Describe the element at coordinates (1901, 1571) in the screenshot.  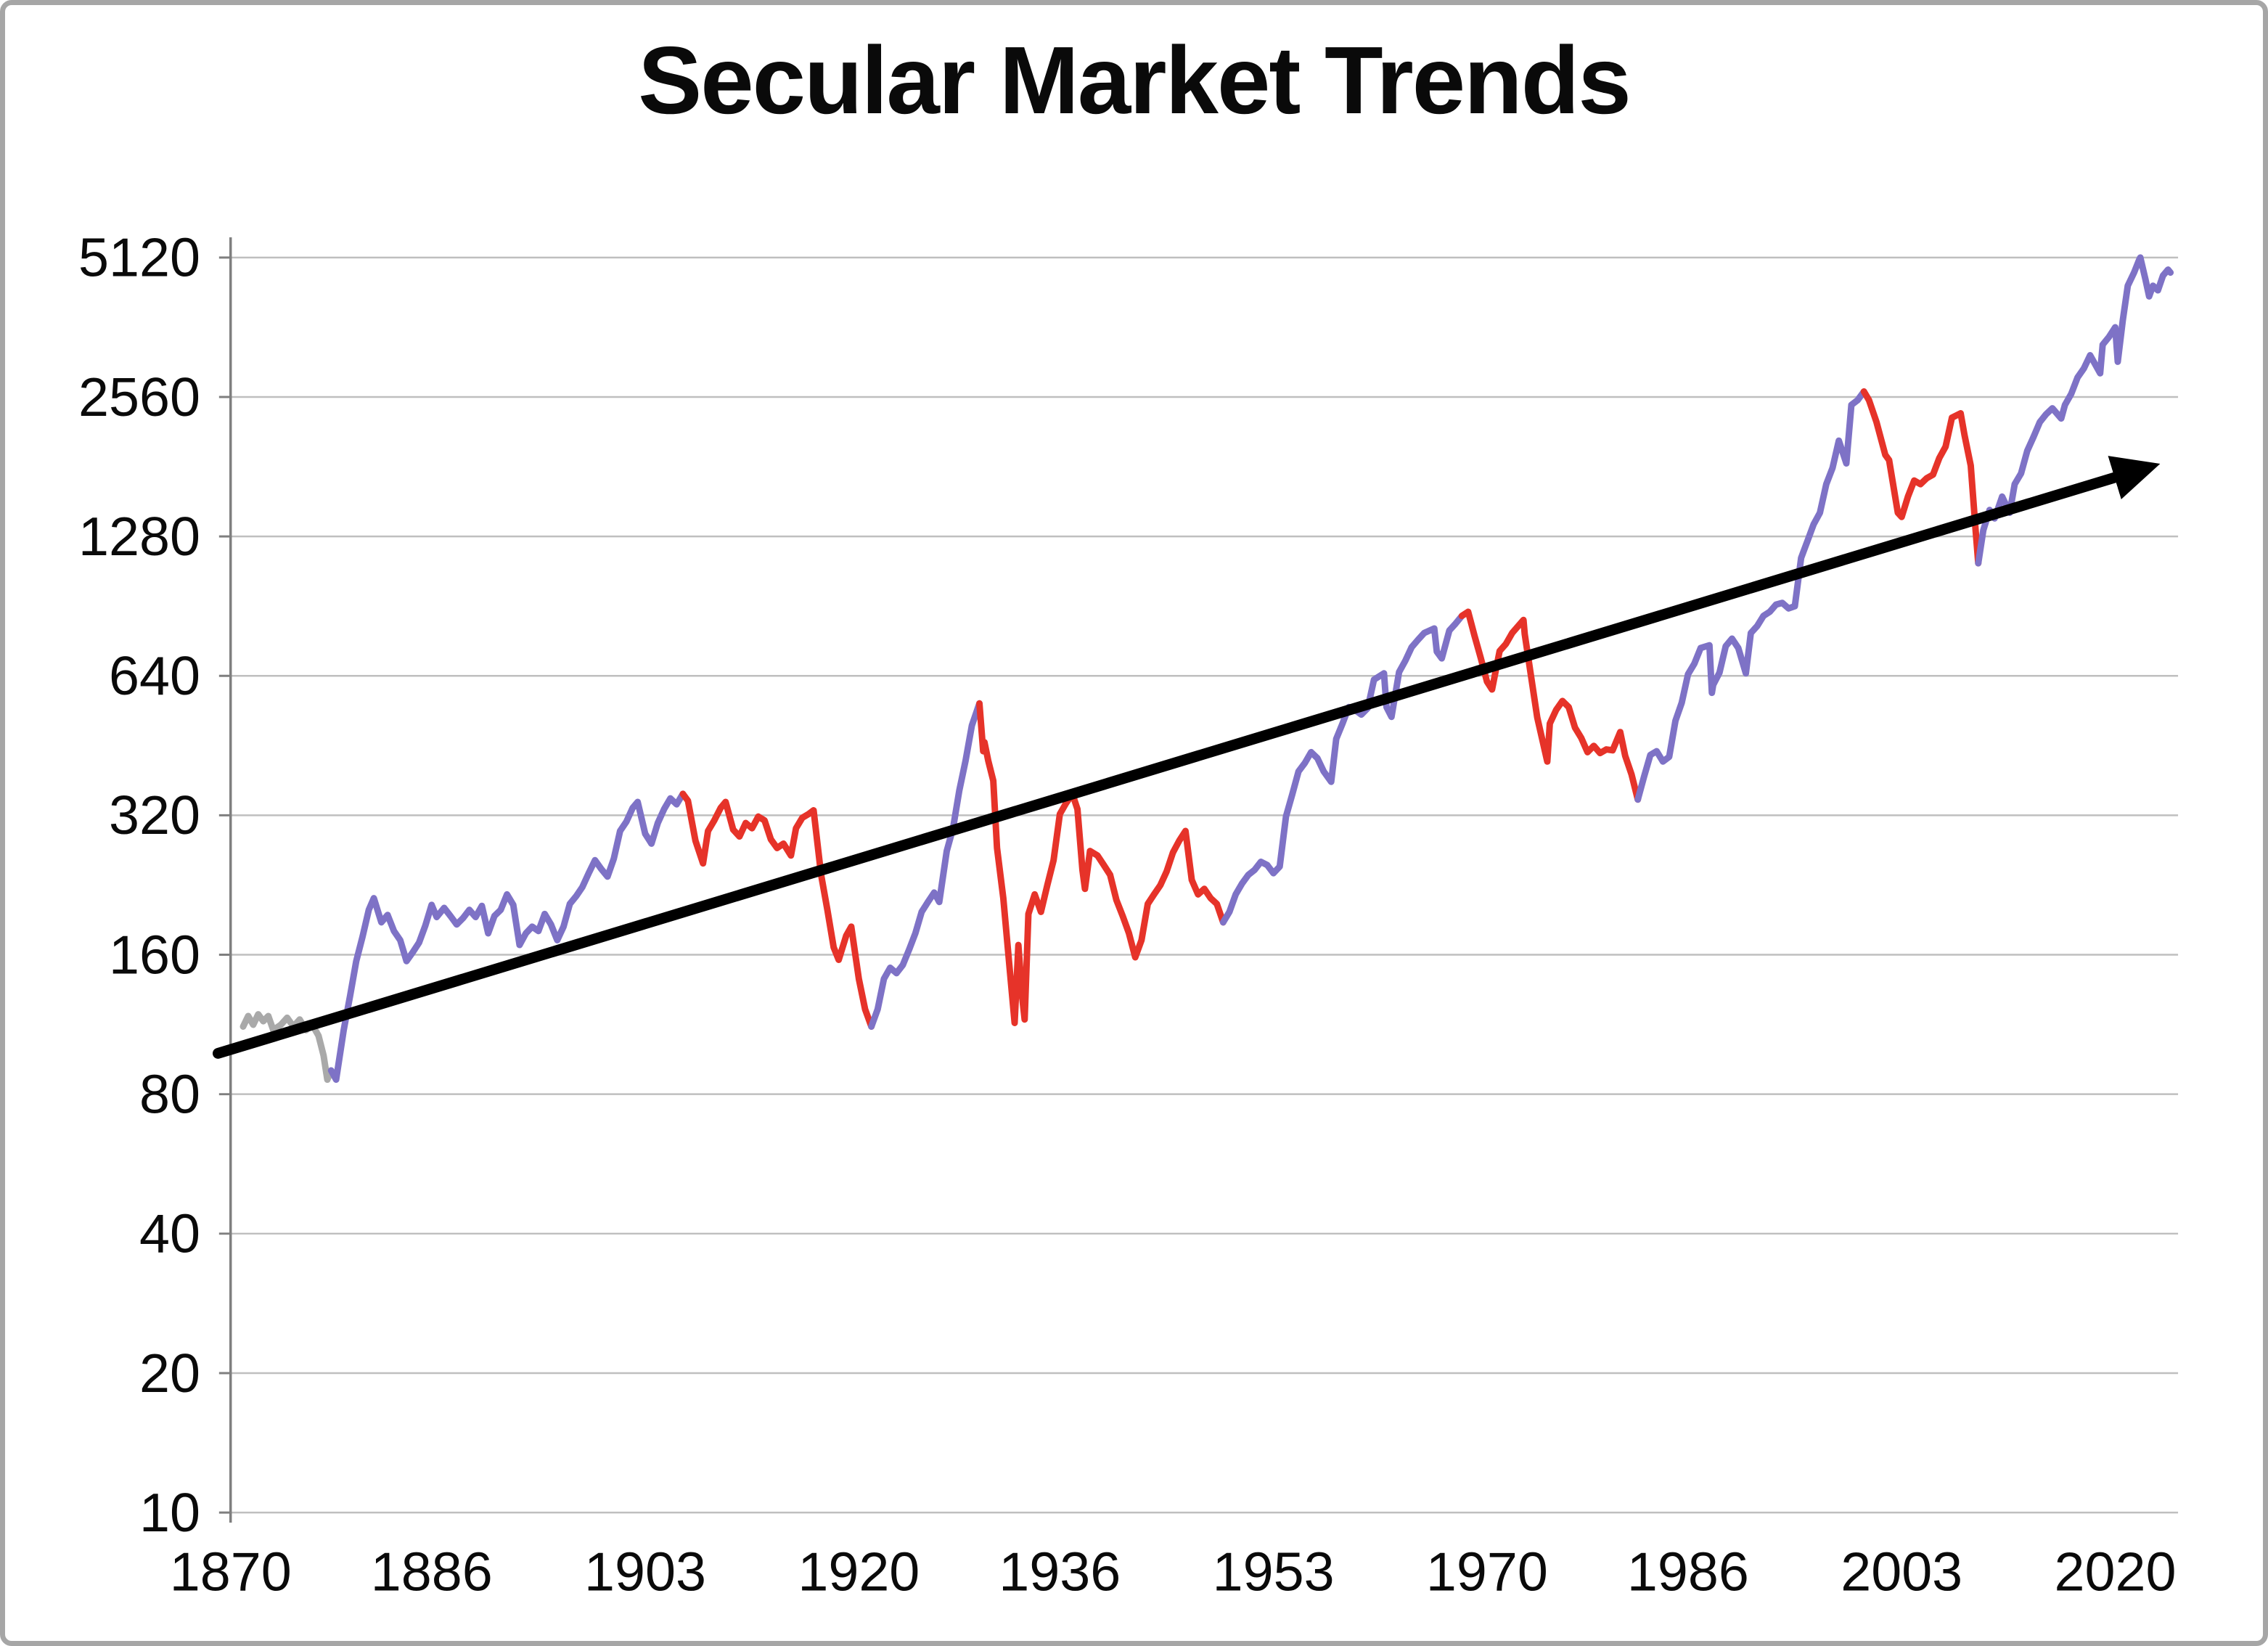
I see `x-tick-label: 2003` at that location.